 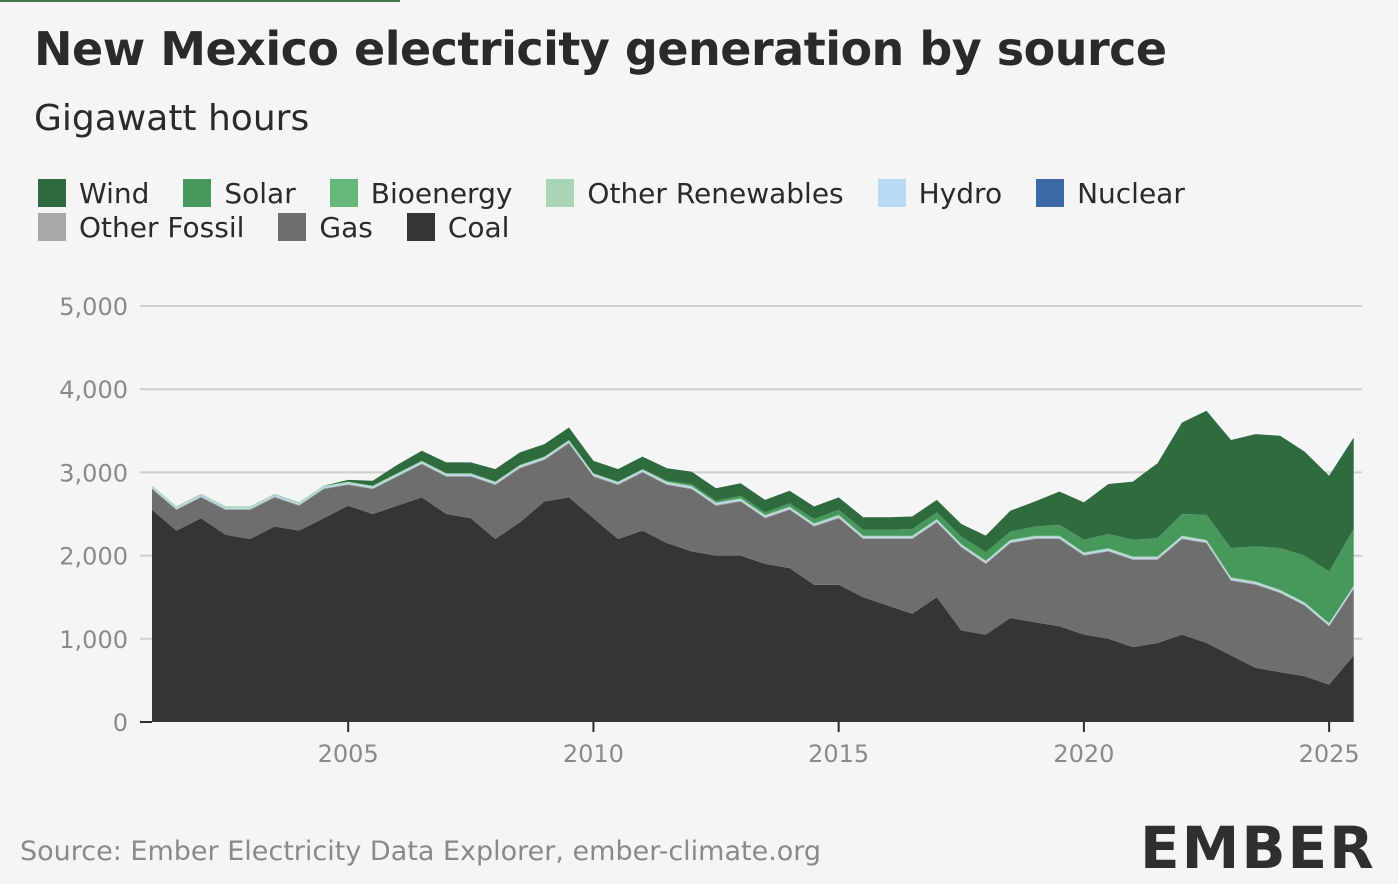 I want to click on legend-label-gas: Gas, so click(x=346, y=227).